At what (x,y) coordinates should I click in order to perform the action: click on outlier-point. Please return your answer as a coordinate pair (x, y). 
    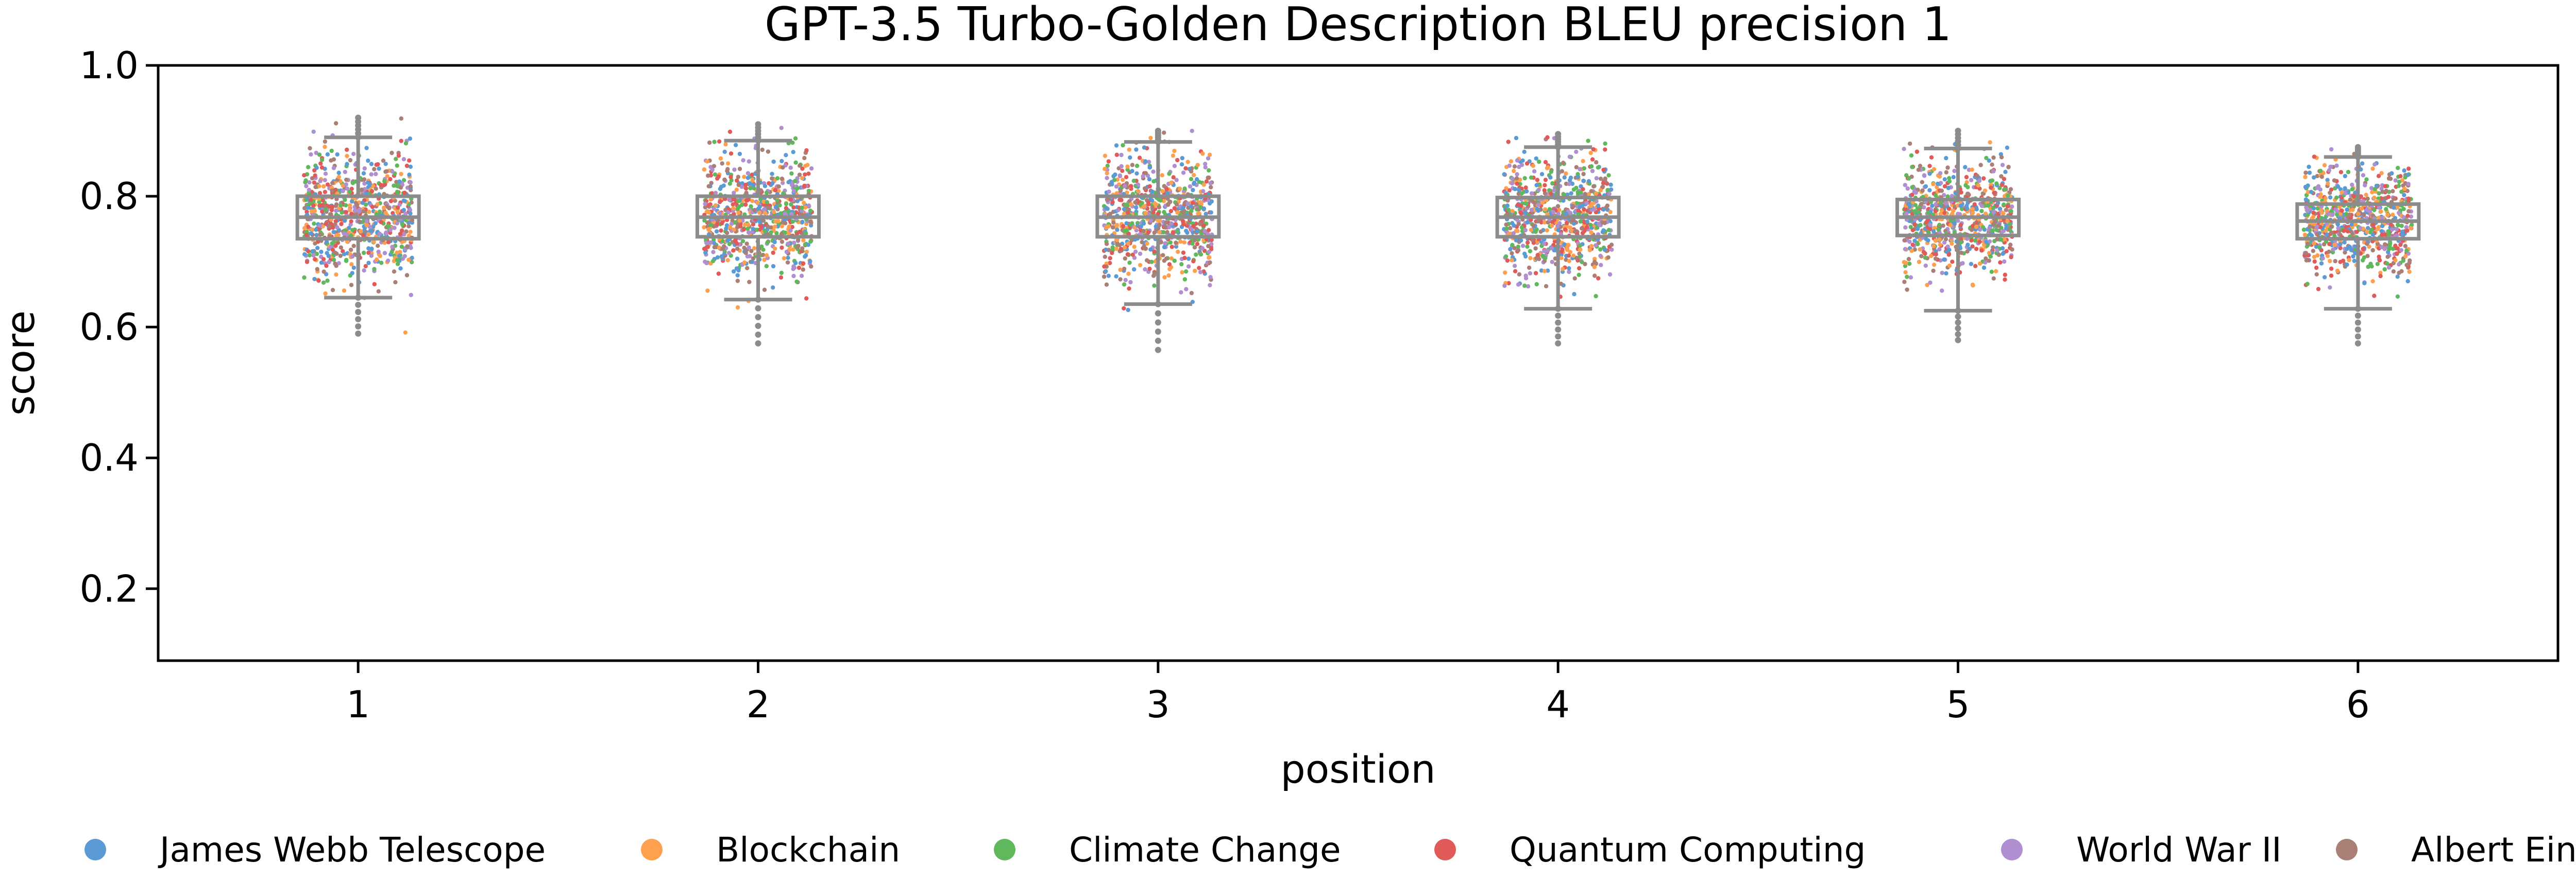
    Looking at the image, I should click on (2357, 323).